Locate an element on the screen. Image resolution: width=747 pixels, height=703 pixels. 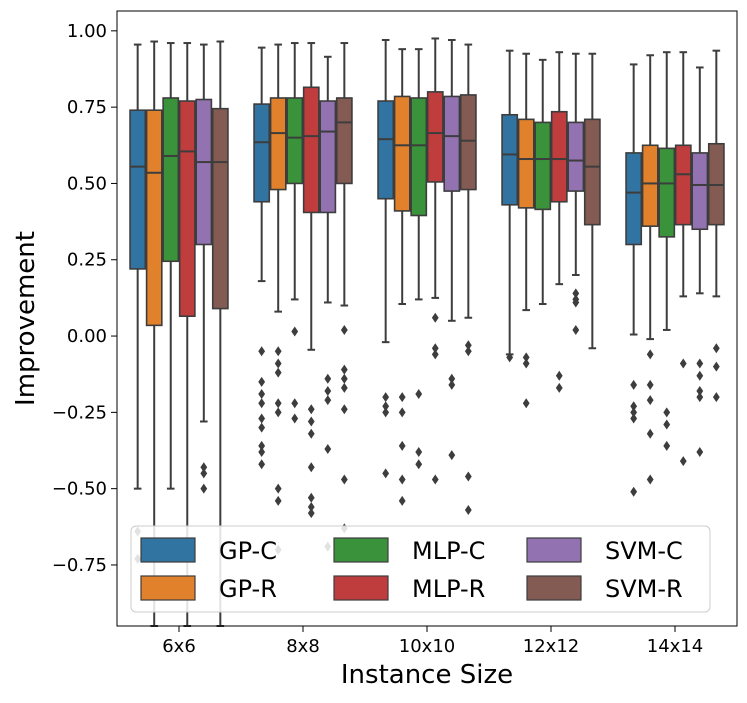
legend-label: GP-C is located at coordinates (248, 551).